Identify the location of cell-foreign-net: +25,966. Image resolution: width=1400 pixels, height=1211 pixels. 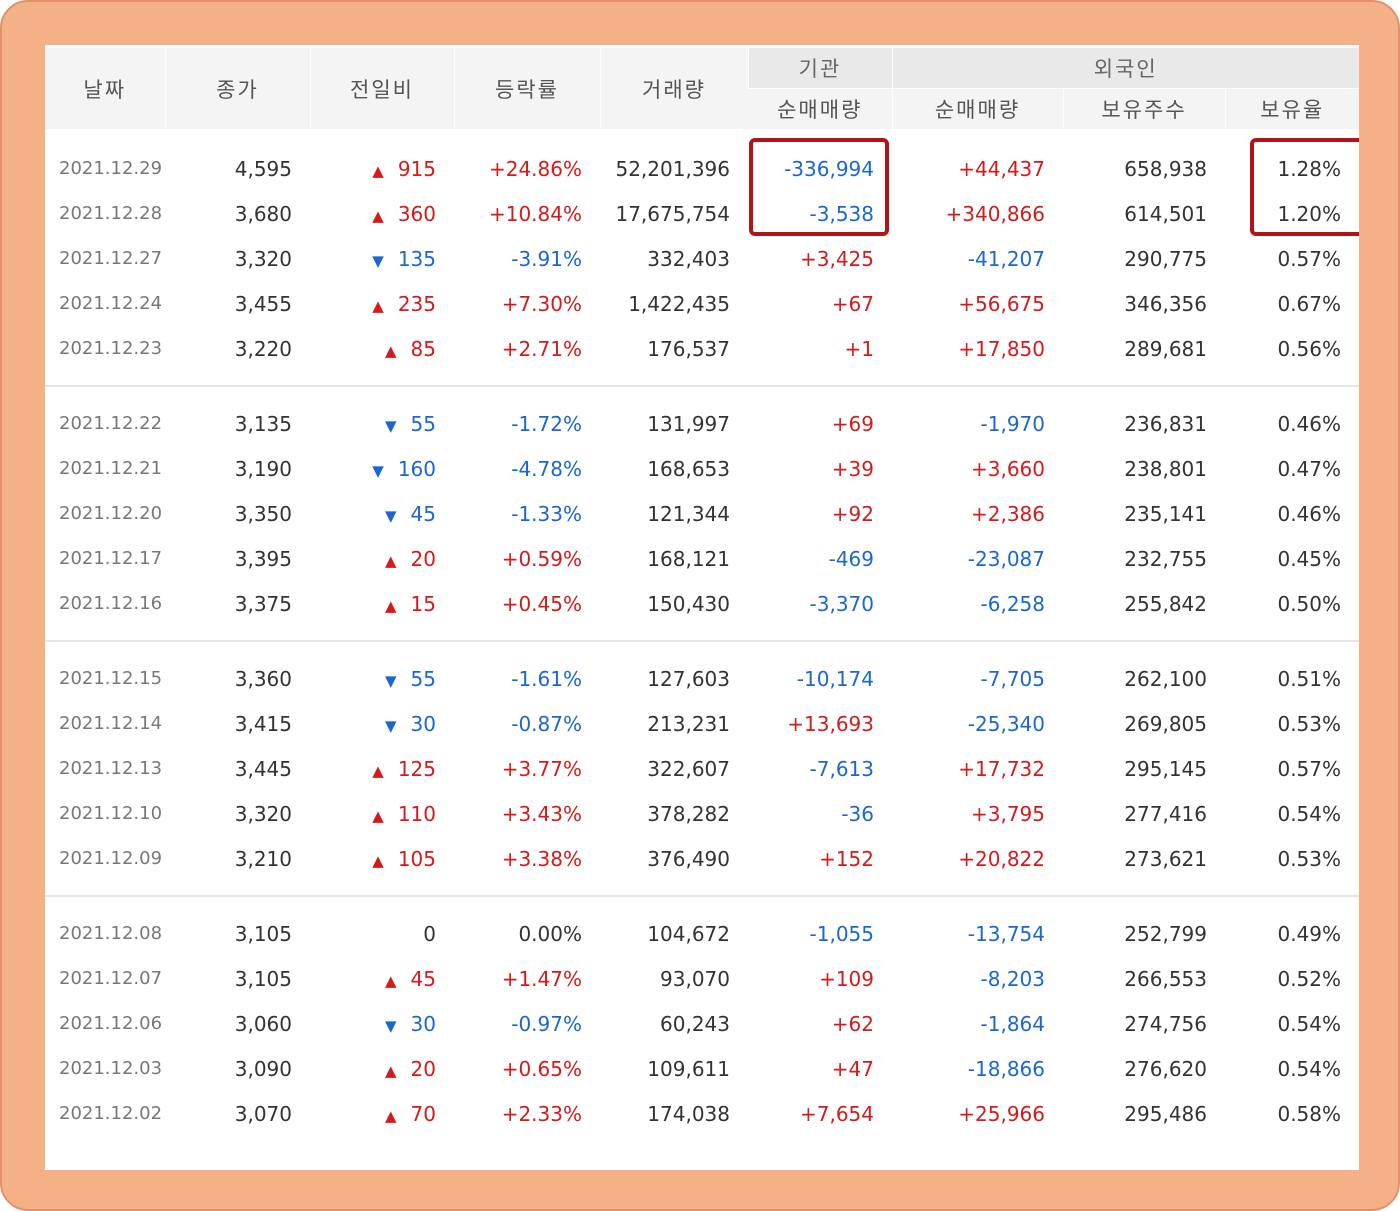
(1001, 1113).